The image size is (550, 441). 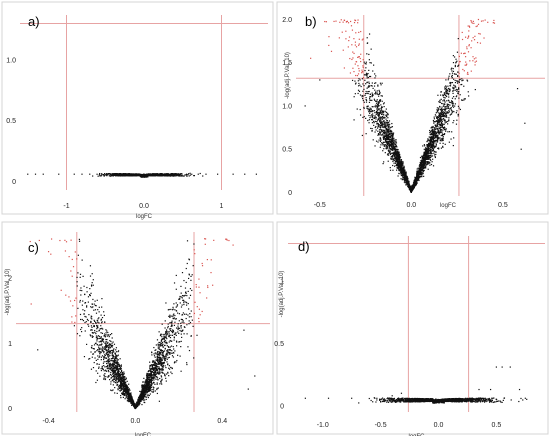 What do you see at coordinates (287, 20) in the screenshot?
I see `y-tick-label: 2.0` at bounding box center [287, 20].